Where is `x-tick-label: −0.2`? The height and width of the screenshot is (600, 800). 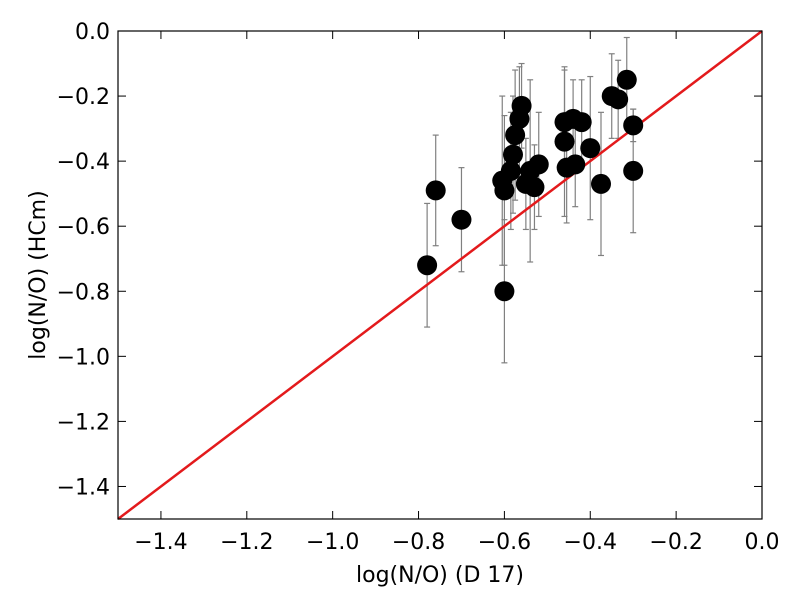 x-tick-label: −0.2 is located at coordinates (675, 542).